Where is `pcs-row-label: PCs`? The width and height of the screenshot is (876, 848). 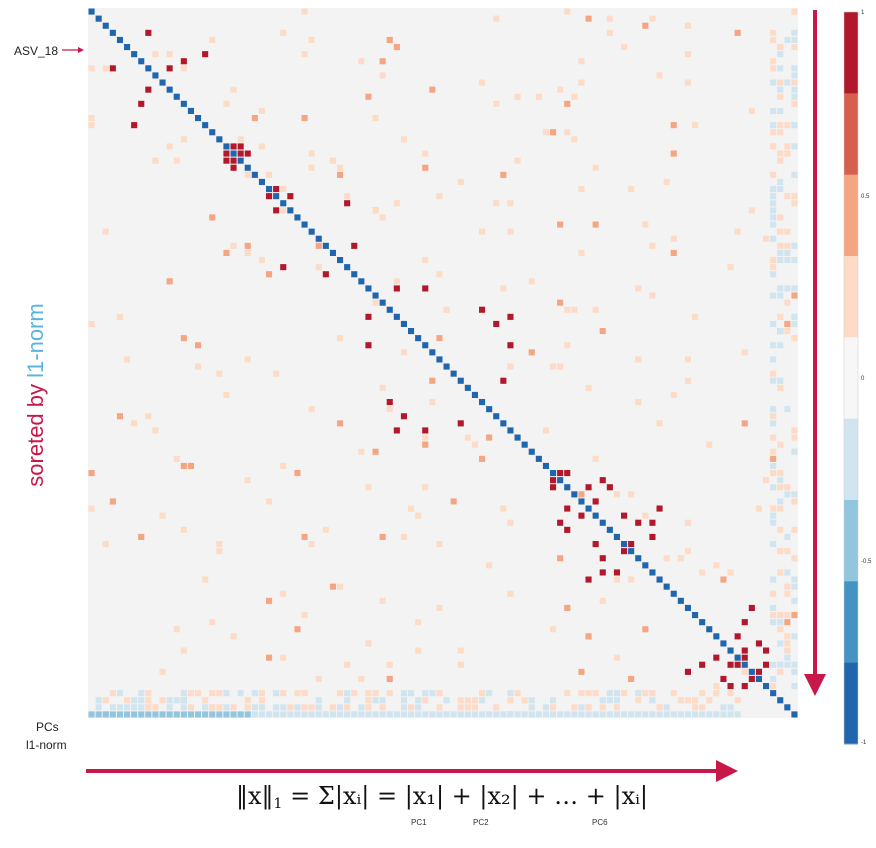 pcs-row-label: PCs is located at coordinates (47, 727).